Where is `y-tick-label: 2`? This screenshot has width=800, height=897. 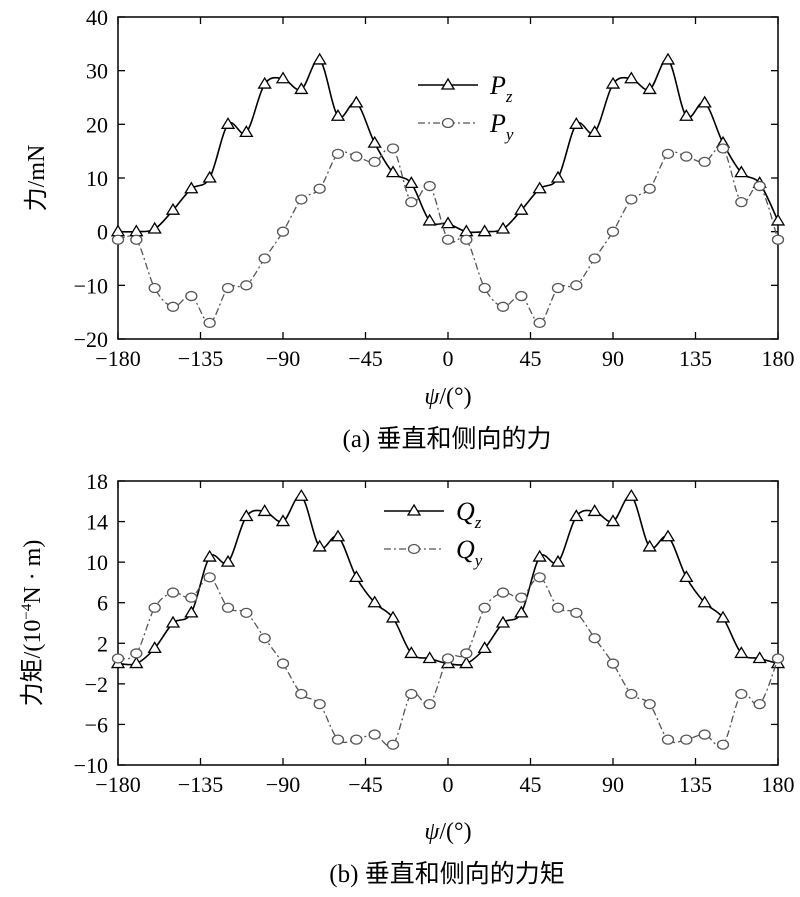 y-tick-label: 2 is located at coordinates (102, 643).